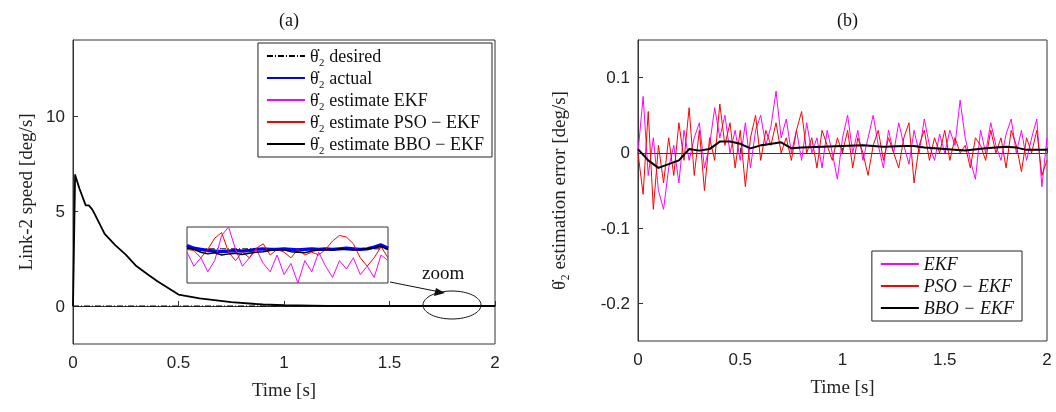  What do you see at coordinates (395, 122) in the screenshot?
I see `legend-label: θ̇₂ estimate PSO − EKF` at bounding box center [395, 122].